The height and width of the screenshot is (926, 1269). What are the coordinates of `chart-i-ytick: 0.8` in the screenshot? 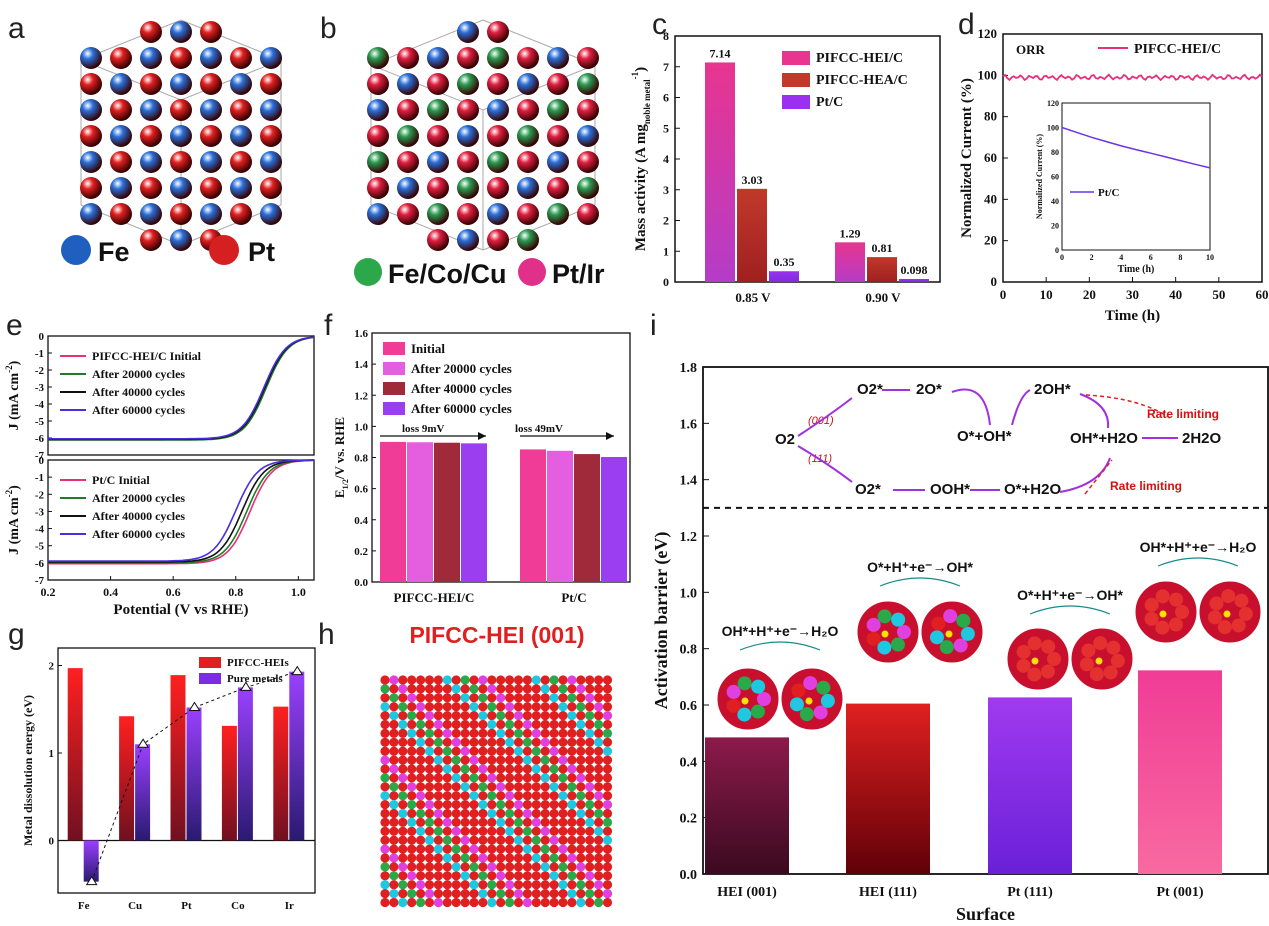 It's located at (689, 650).